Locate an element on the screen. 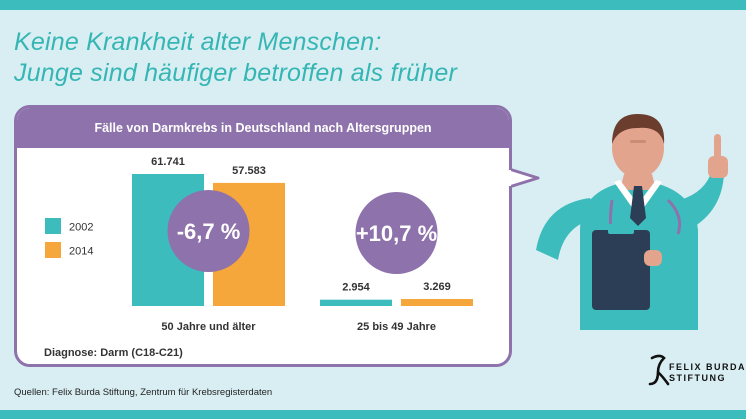 The width and height of the screenshot is (746, 419). change-label-0: -6,7 % is located at coordinates (209, 231).